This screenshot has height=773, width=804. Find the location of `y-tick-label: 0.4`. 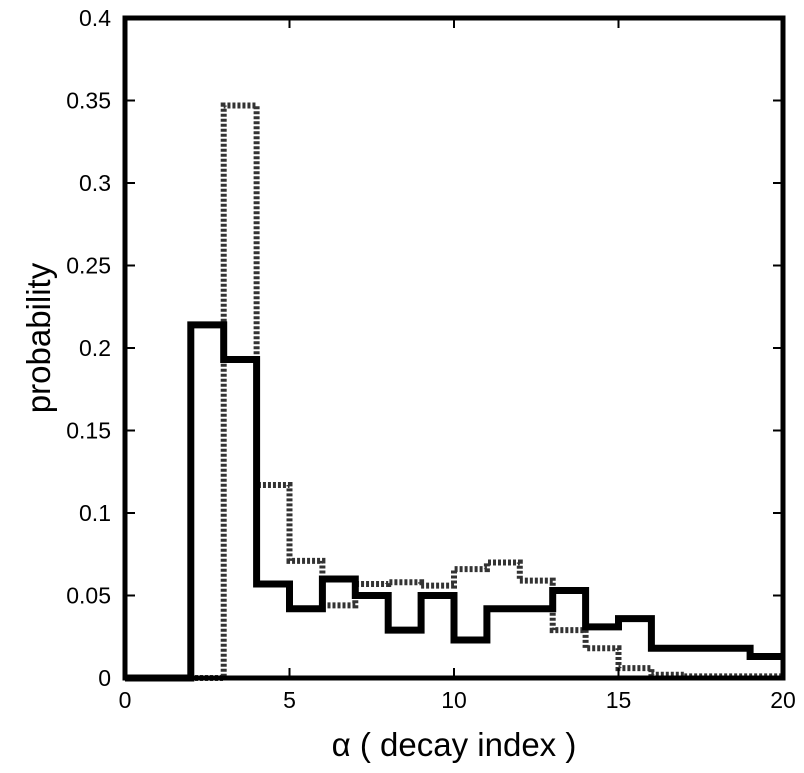

y-tick-label: 0.4 is located at coordinates (95, 18).